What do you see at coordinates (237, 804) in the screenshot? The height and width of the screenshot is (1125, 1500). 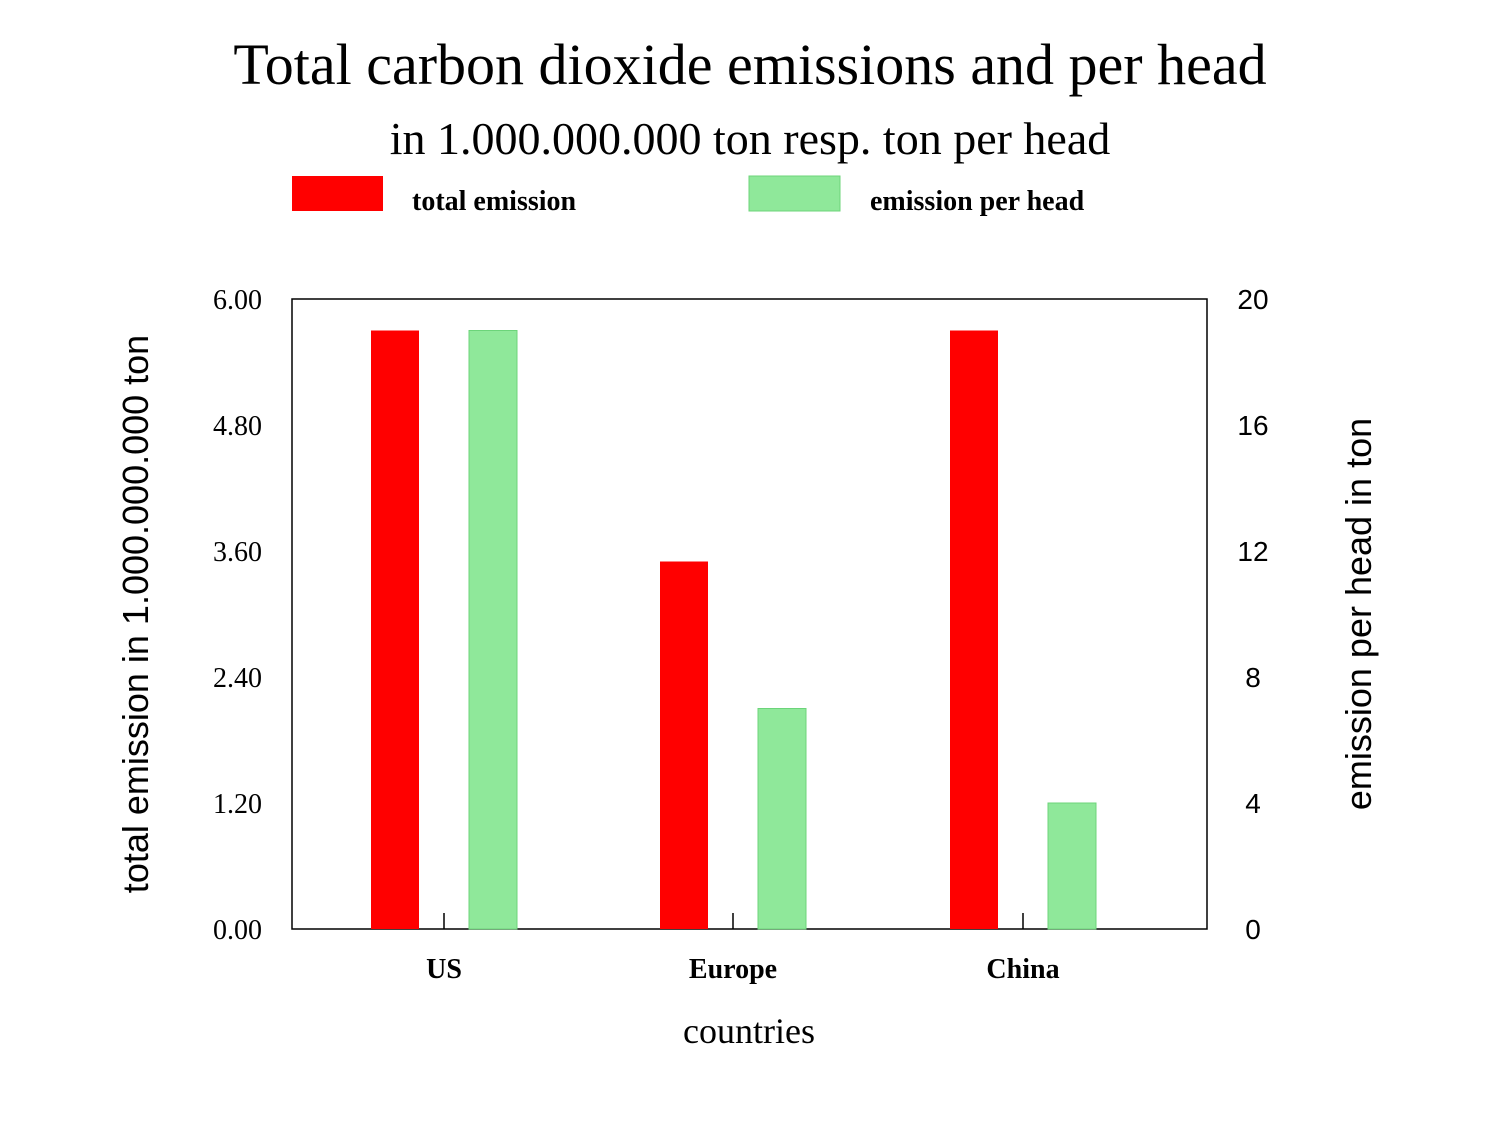 I see `y-left-tick-label: 1.20` at bounding box center [237, 804].